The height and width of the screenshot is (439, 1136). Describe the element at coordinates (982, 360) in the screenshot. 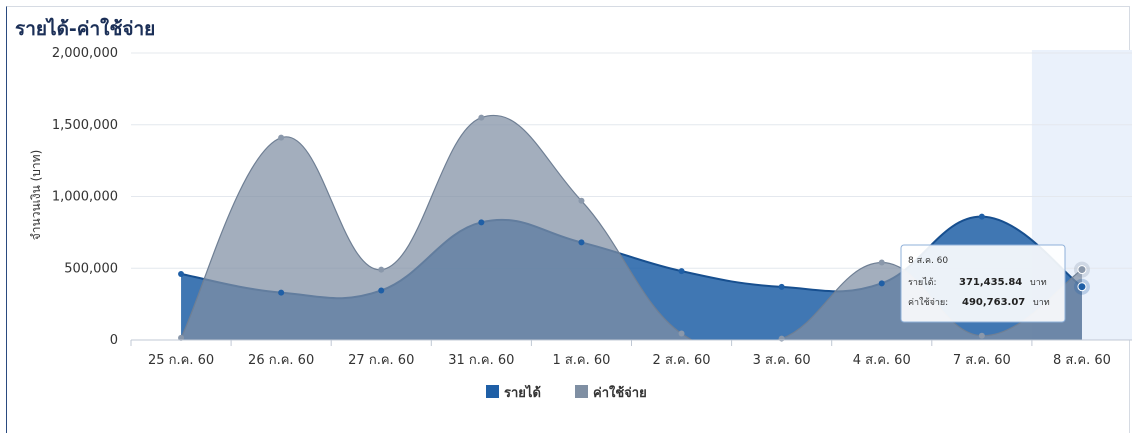

I see `x-tick-label: 7 ส.ค. 60` at that location.